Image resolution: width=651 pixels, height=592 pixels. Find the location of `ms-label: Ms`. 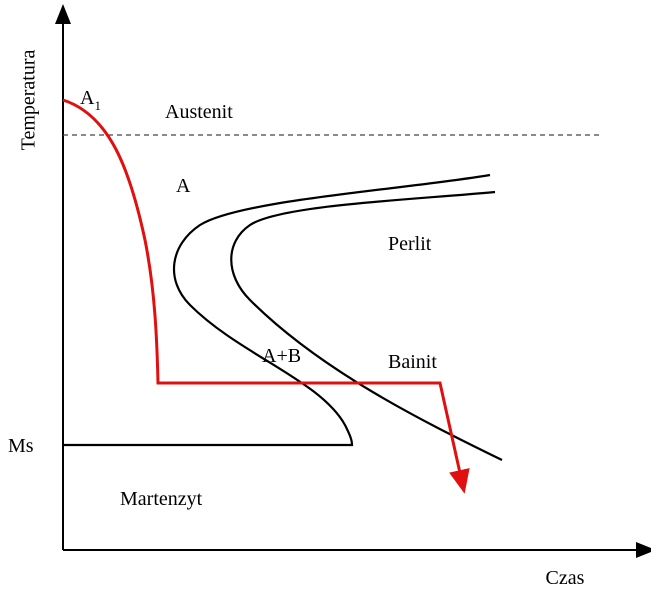

ms-label: Ms is located at coordinates (21, 446).